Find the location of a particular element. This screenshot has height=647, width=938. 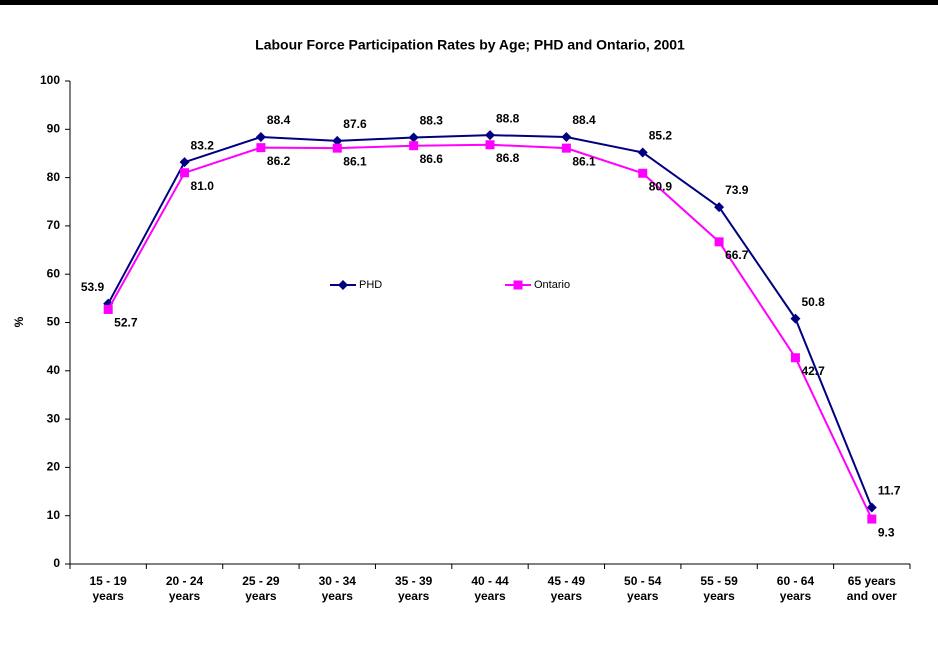

x-tick-label: 15 - 19 years is located at coordinates (108, 588).